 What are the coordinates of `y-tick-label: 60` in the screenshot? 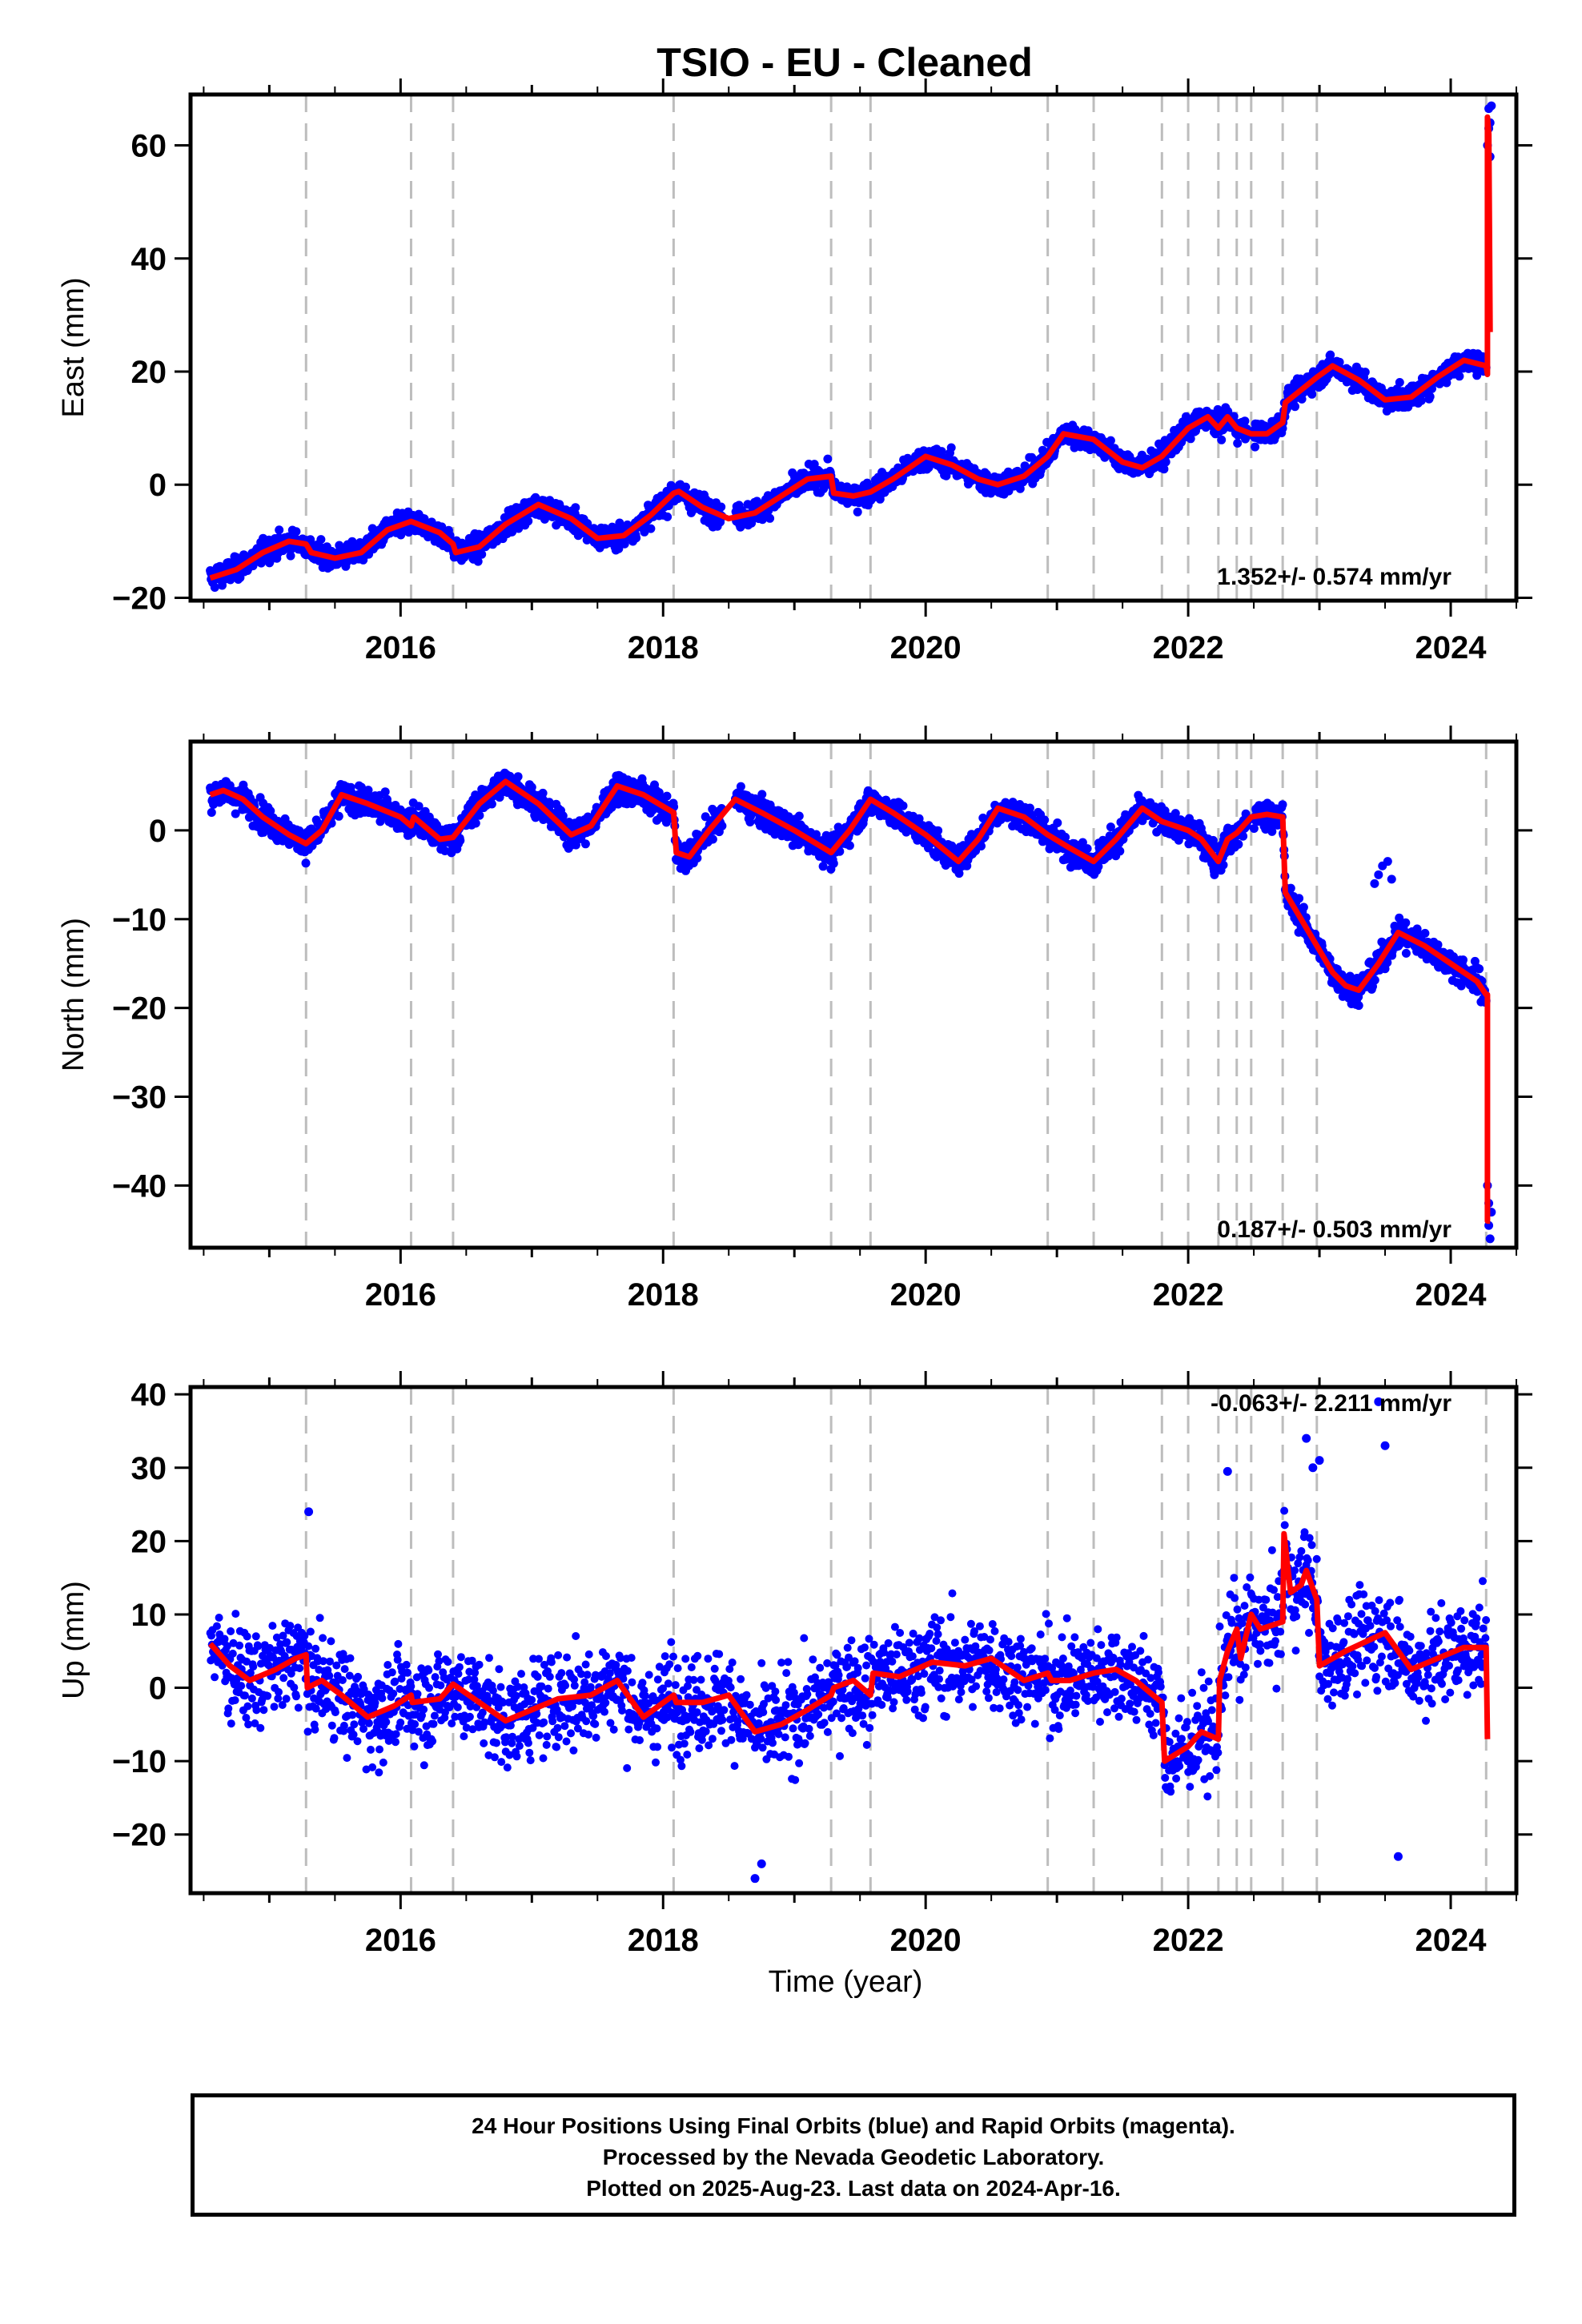 It's located at (149, 146).